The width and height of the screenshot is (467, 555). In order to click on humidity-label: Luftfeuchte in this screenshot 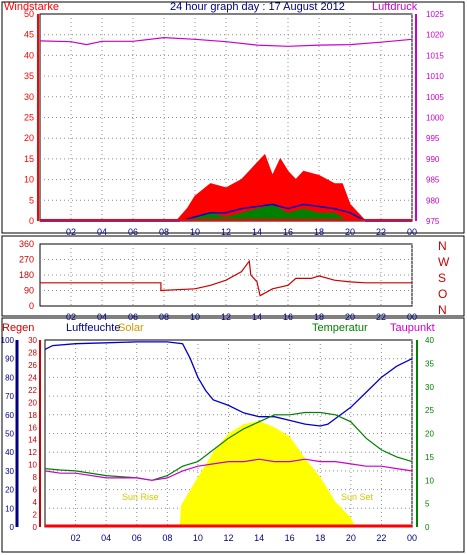, I will do `click(93, 328)`.